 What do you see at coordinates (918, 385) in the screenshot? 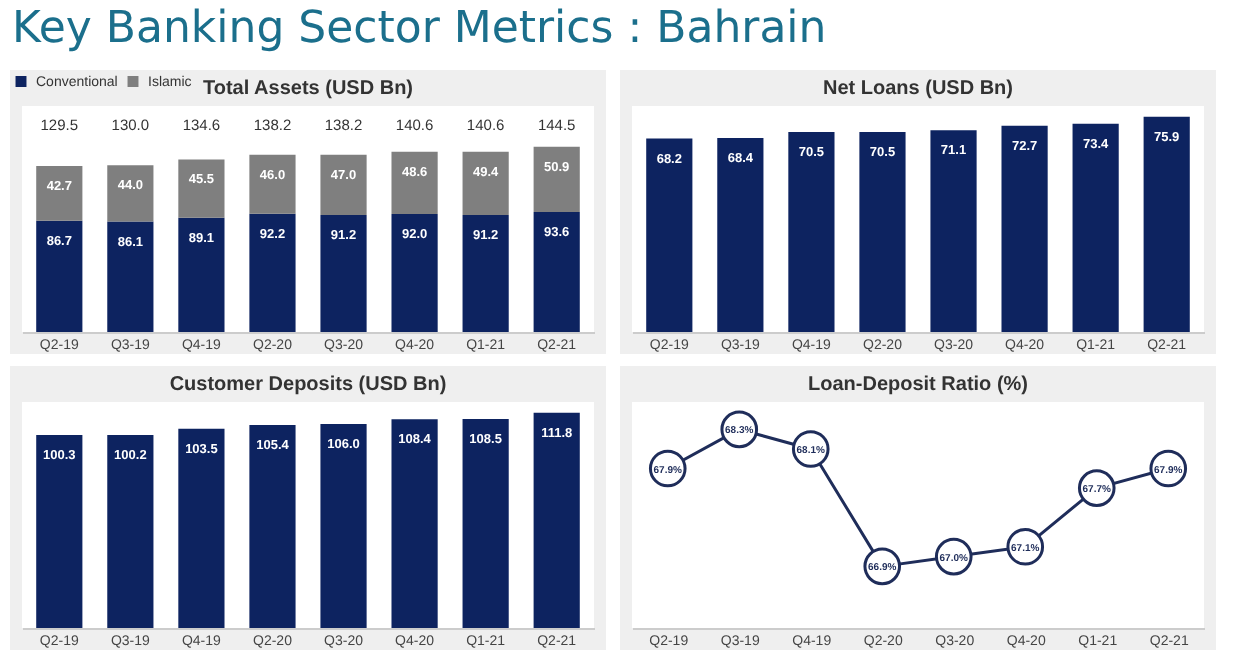
I see `chart-title: Loan-Deposit Ratio (%)` at bounding box center [918, 385].